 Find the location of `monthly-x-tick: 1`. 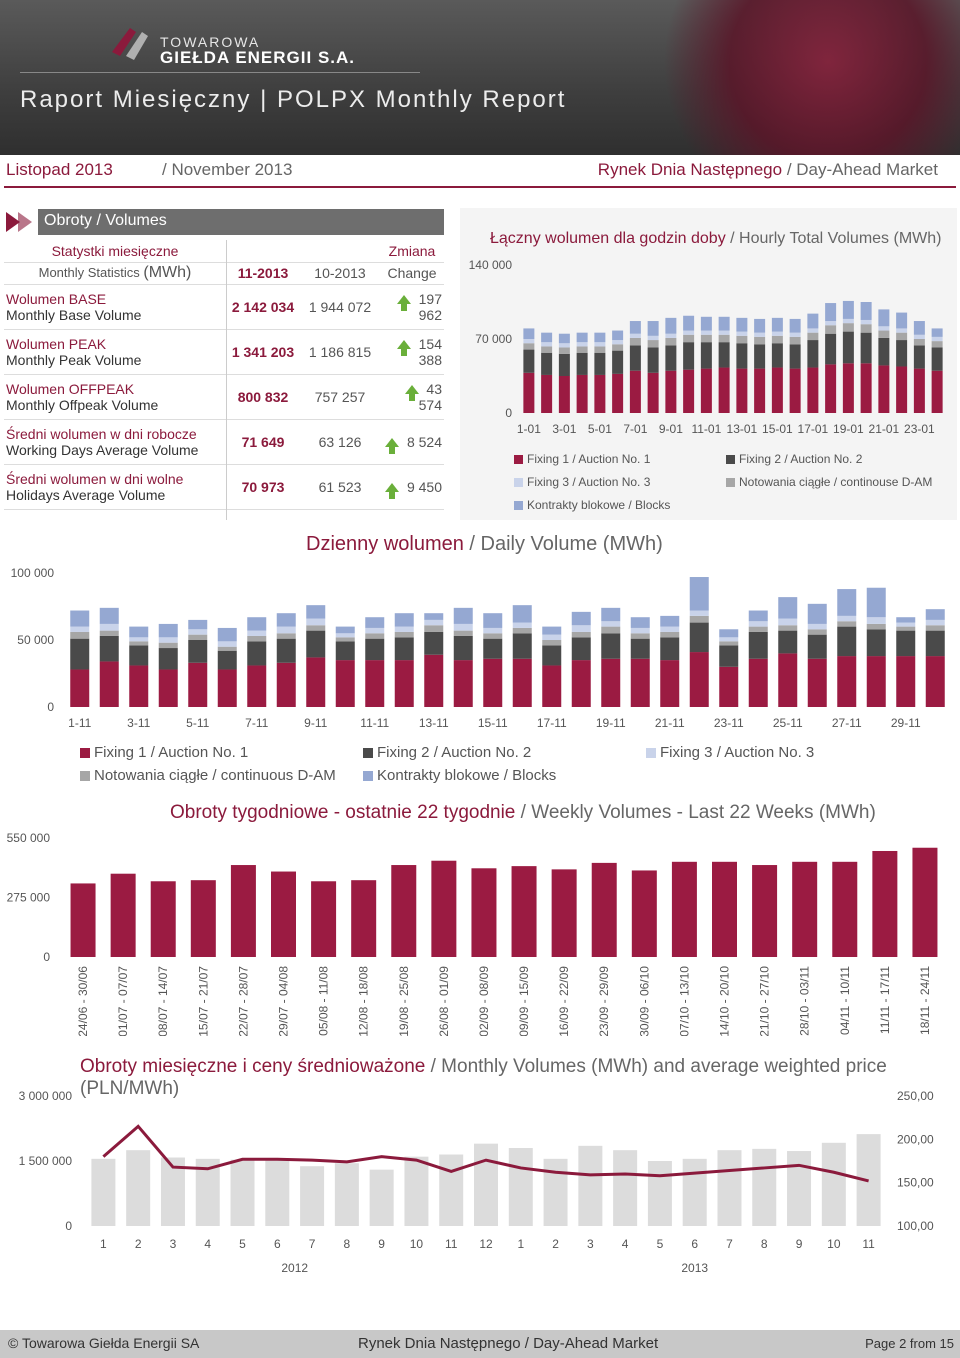

monthly-x-tick: 1 is located at coordinates (103, 1244).